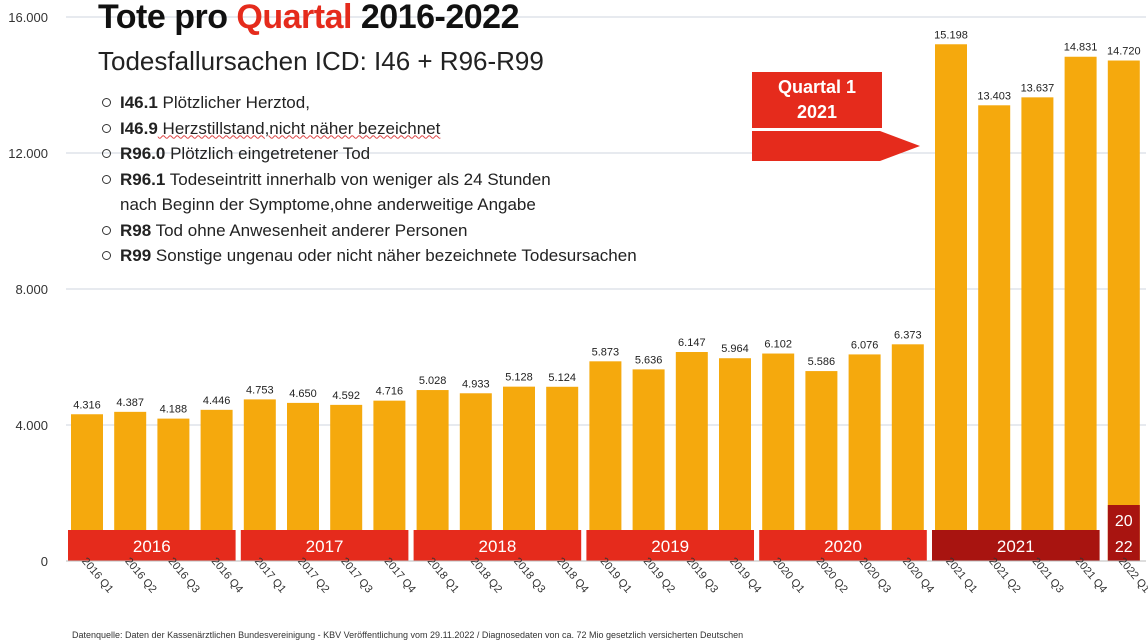 Image resolution: width=1148 pixels, height=644 pixels. I want to click on title-part1: Tote pro, so click(167, 18).